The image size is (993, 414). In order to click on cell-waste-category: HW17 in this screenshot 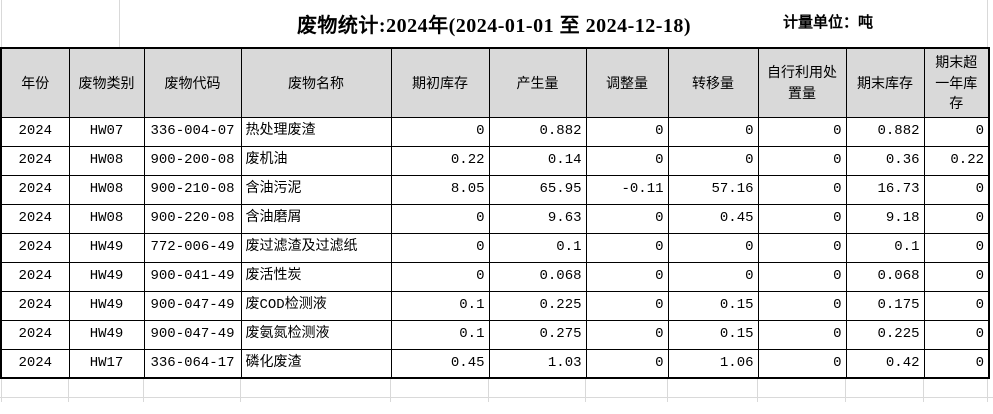, I will do `click(106, 363)`.